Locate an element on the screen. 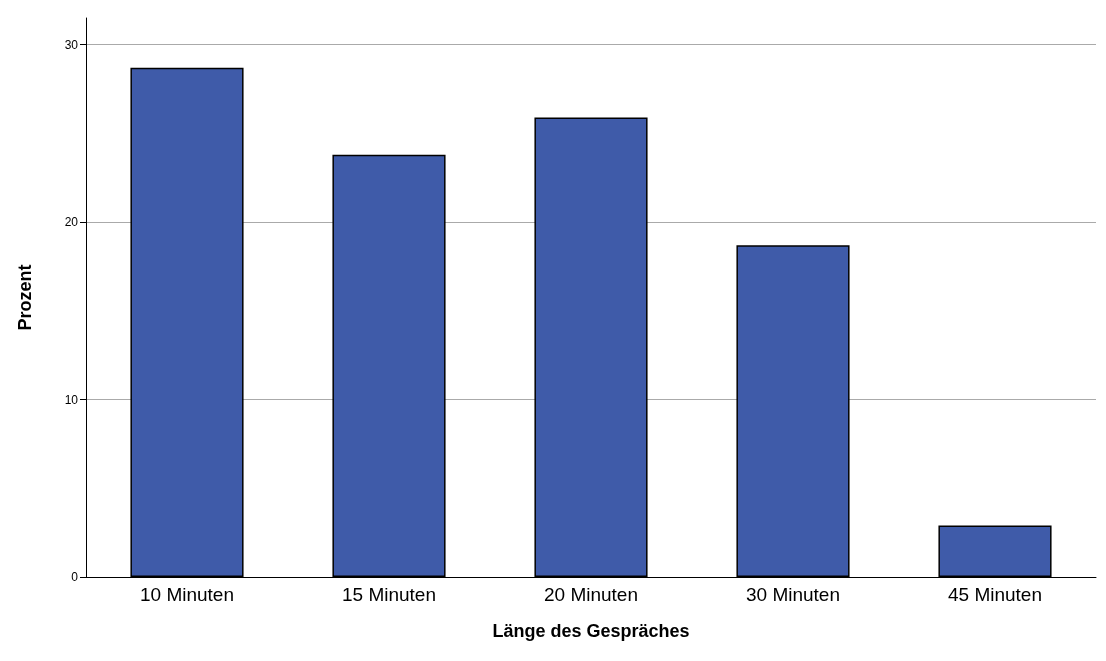 The width and height of the screenshot is (1106, 661). y-axis-title: Prozent is located at coordinates (25, 297).